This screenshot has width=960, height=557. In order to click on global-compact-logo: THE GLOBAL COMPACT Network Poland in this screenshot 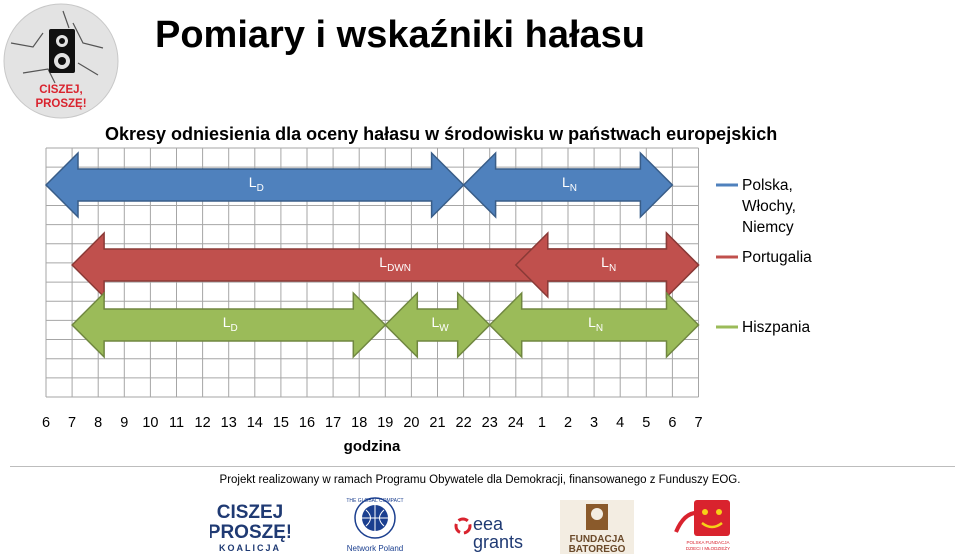, I will do `click(375, 525)`.